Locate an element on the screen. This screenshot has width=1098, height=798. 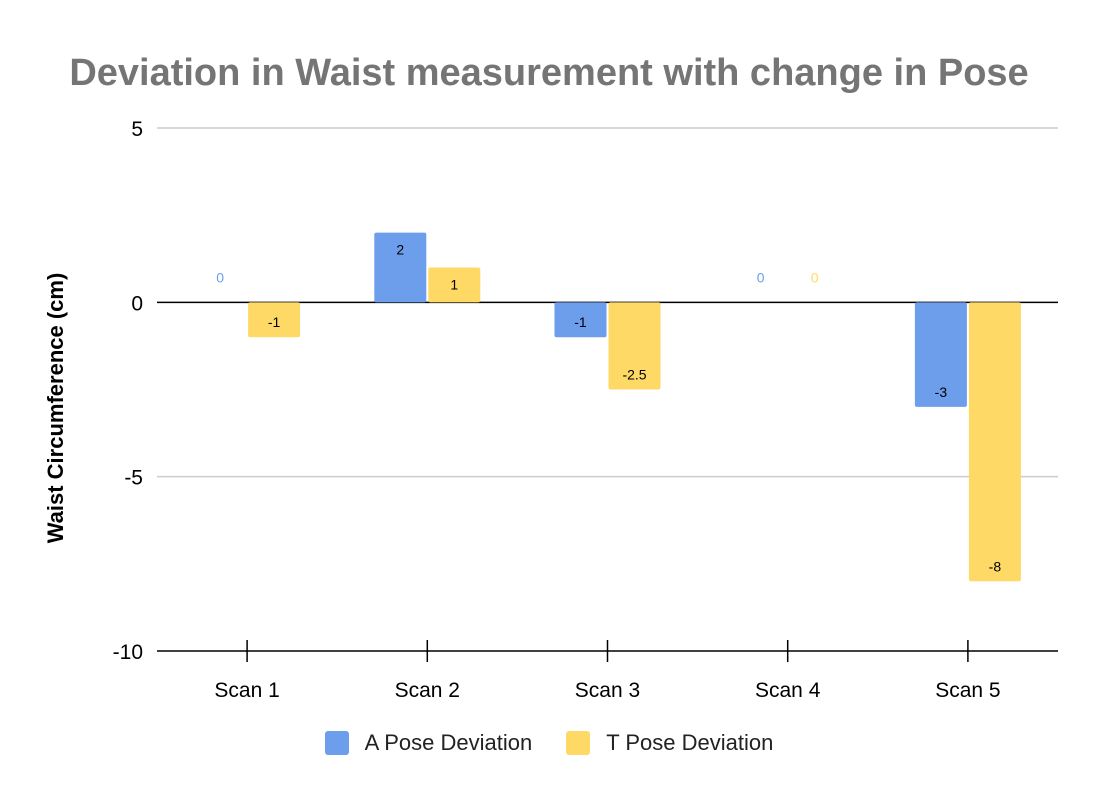
legend: A Pose Deviation T Pose Deviation is located at coordinates (549, 743).